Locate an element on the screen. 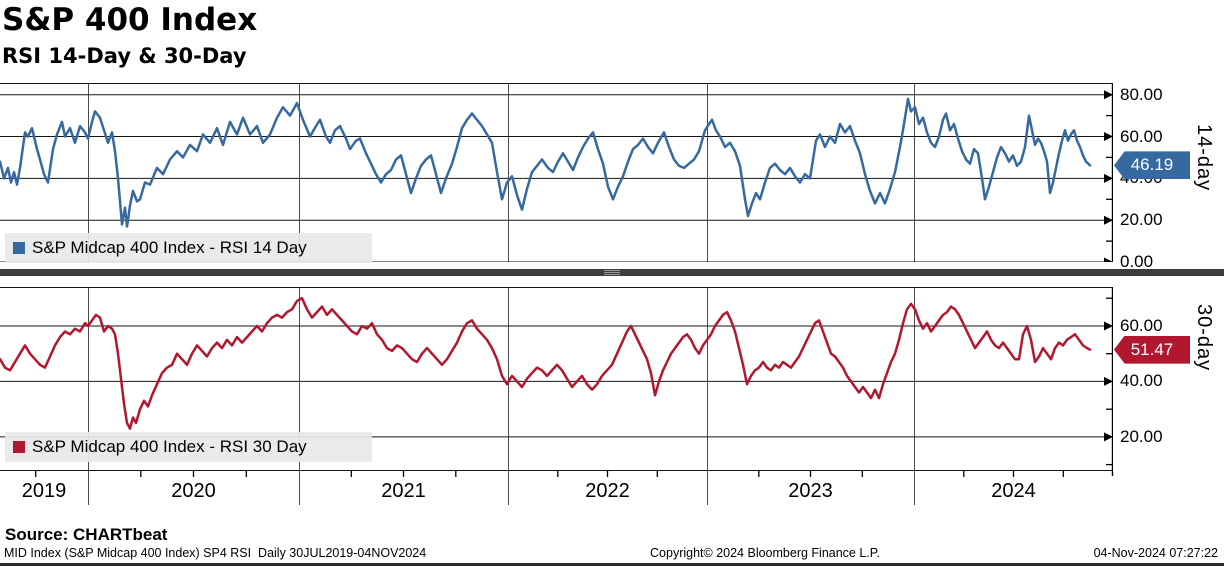 The image size is (1224, 566). panel-splitter is located at coordinates (612, 272).